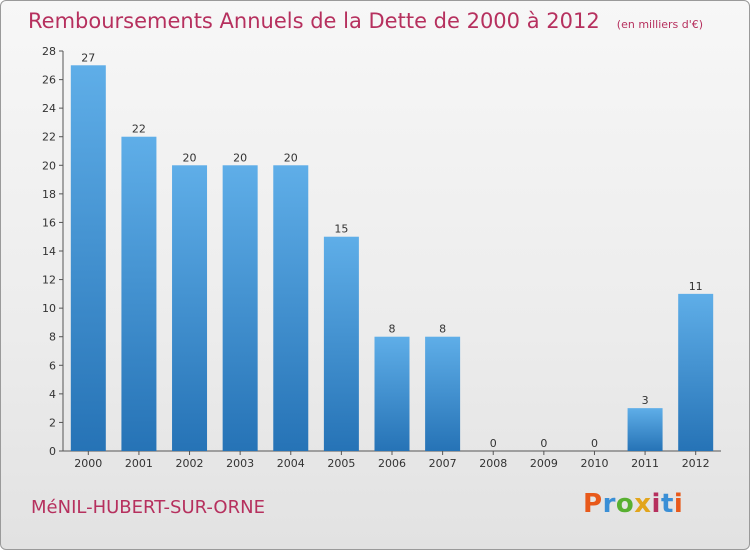 The width and height of the screenshot is (750, 550). What do you see at coordinates (49, 80) in the screenshot?
I see `y-tick-label: 26` at bounding box center [49, 80].